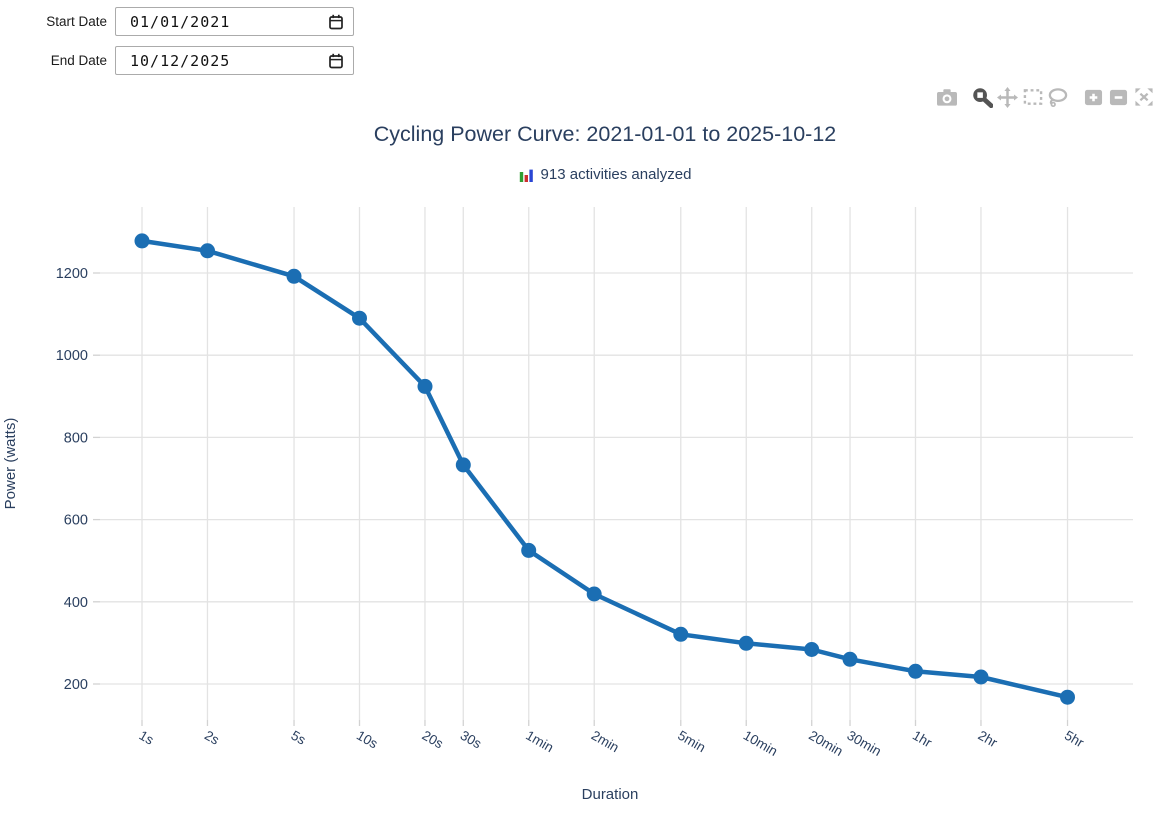  I want to click on zoom-in-icon, so click(1093, 97).